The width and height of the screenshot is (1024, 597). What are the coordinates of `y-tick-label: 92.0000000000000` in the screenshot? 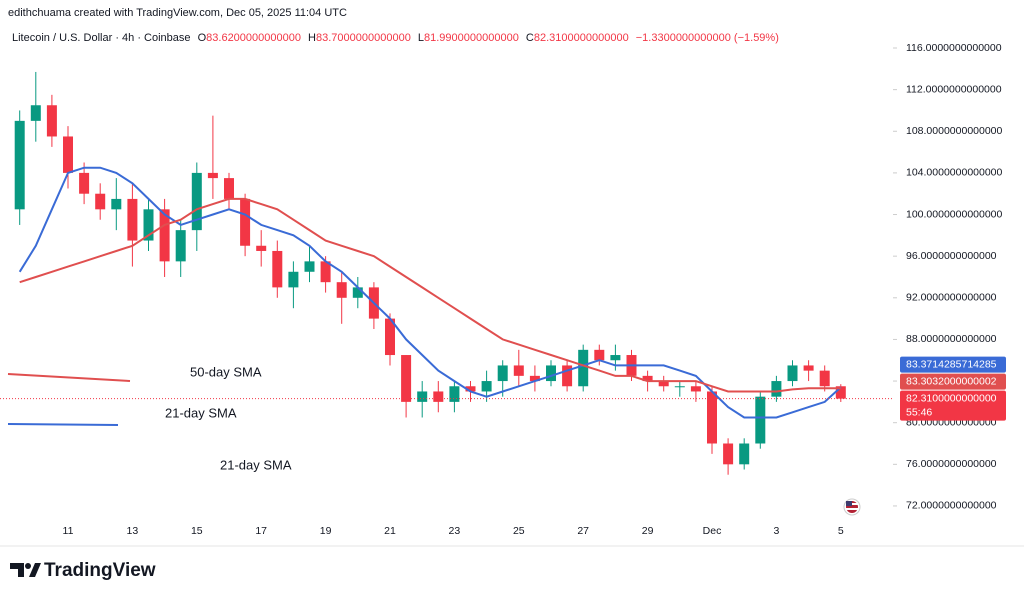 It's located at (951, 298).